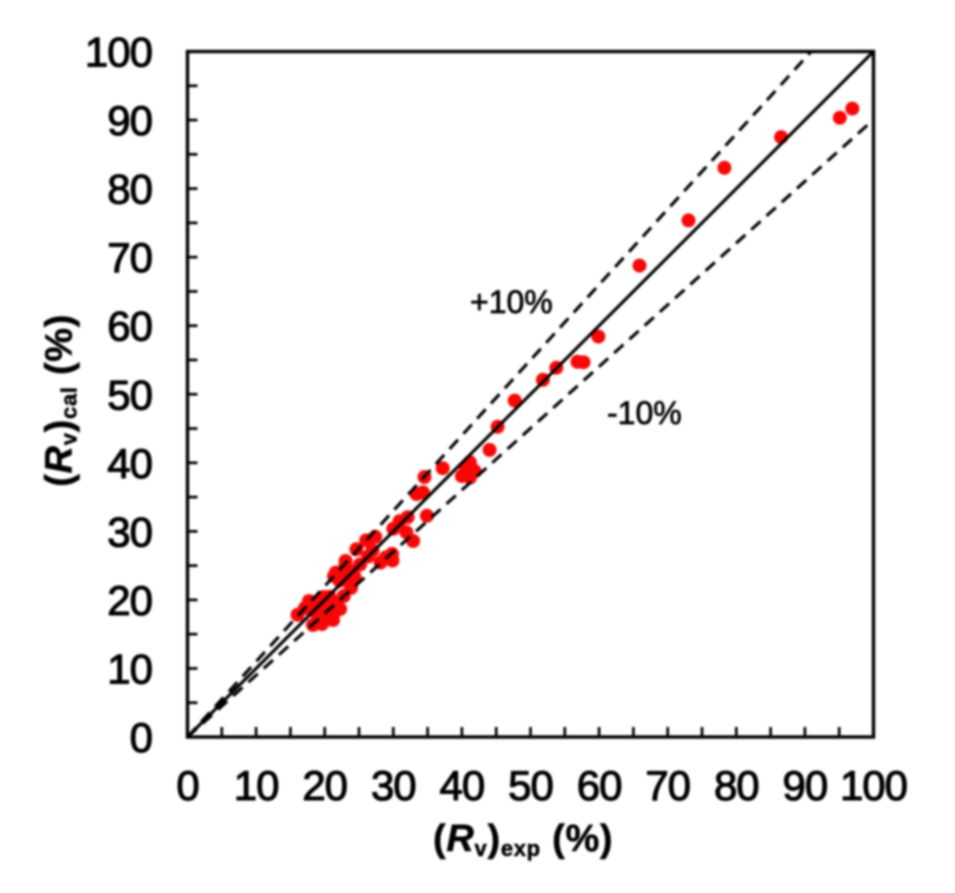 Image resolution: width=955 pixels, height=893 pixels. Describe the element at coordinates (523, 839) in the screenshot. I see `svg-text: (Rv)exp (%)` at that location.